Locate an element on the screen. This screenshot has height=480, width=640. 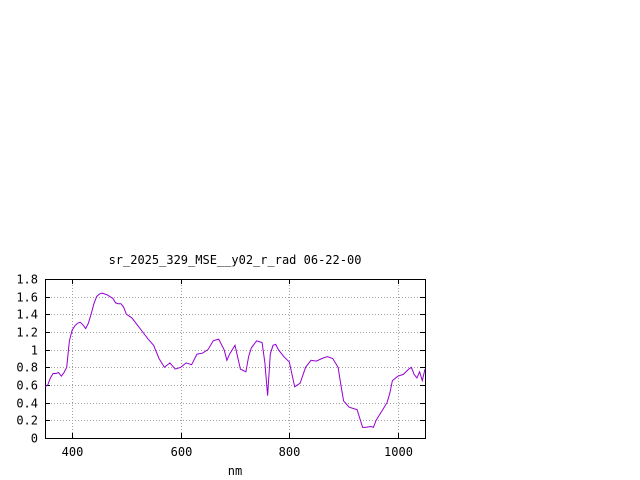
y-tick-label: 0.2 is located at coordinates (27, 421).